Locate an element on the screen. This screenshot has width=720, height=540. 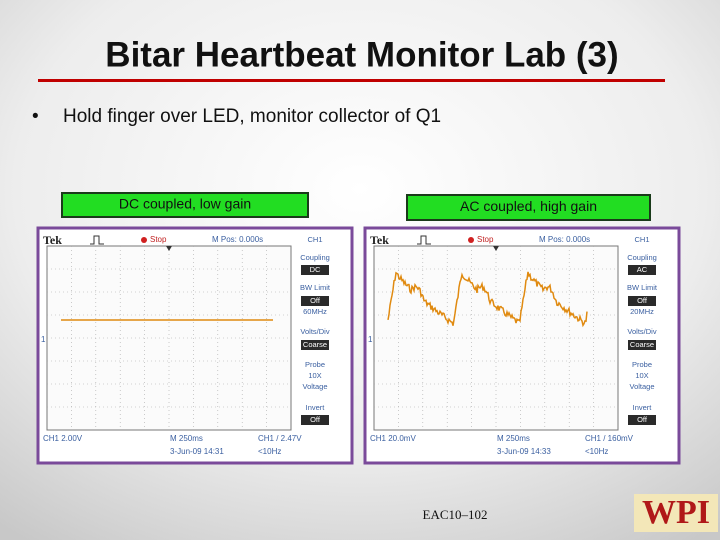
logo-background is located at coordinates (676, 513).